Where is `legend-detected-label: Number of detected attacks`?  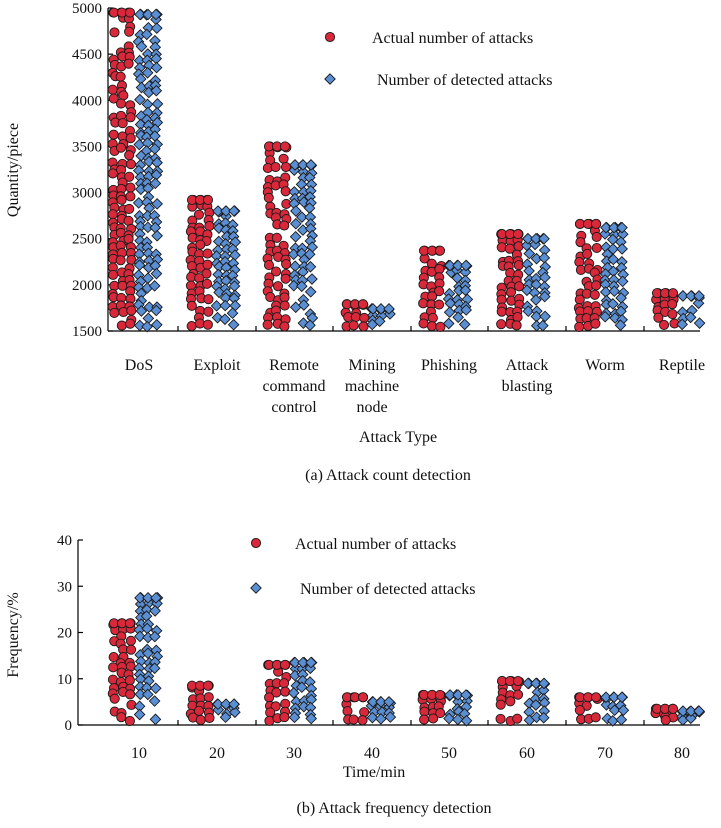
legend-detected-label: Number of detected attacks is located at coordinates (464, 80).